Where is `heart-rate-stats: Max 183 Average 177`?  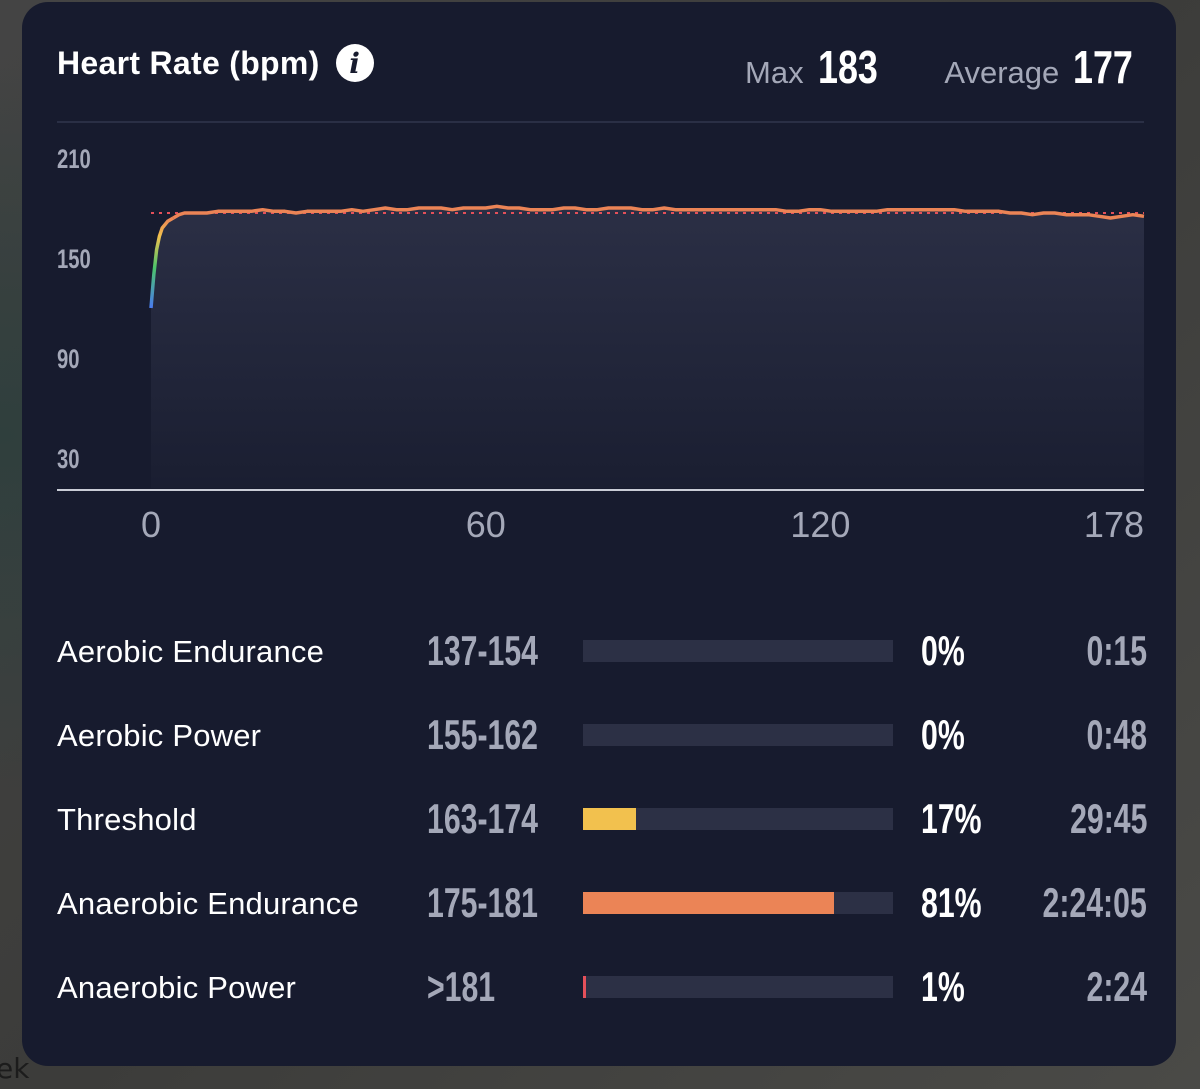
heart-rate-stats: Max 183 Average 177 is located at coordinates (943, 67).